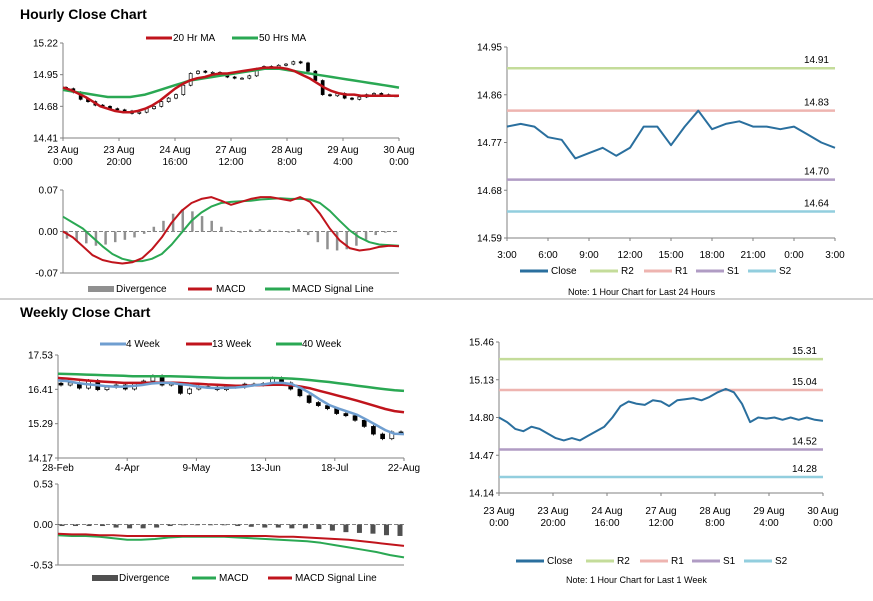  I want to click on hourly-pivot-ytick-label: 14.68, so click(489, 191).